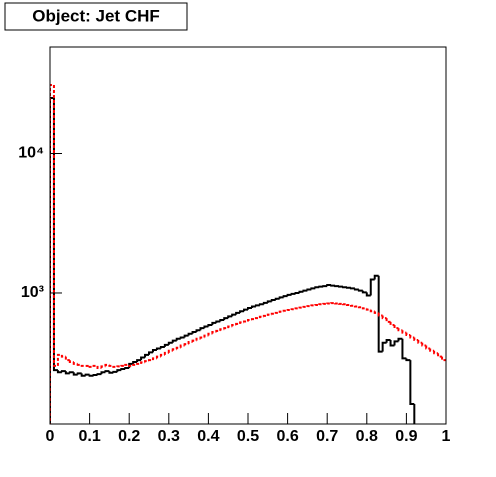 The width and height of the screenshot is (496, 477). What do you see at coordinates (406, 436) in the screenshot?
I see `x-tick-label: 0.9` at bounding box center [406, 436].